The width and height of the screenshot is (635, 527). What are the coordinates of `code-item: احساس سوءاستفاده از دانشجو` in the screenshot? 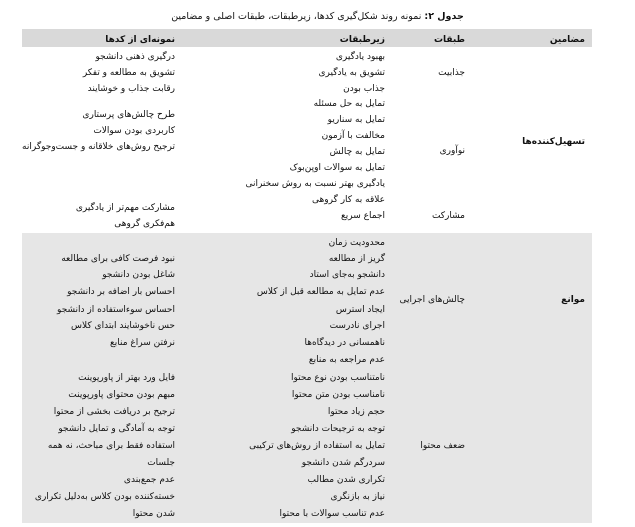 It's located at (116, 310).